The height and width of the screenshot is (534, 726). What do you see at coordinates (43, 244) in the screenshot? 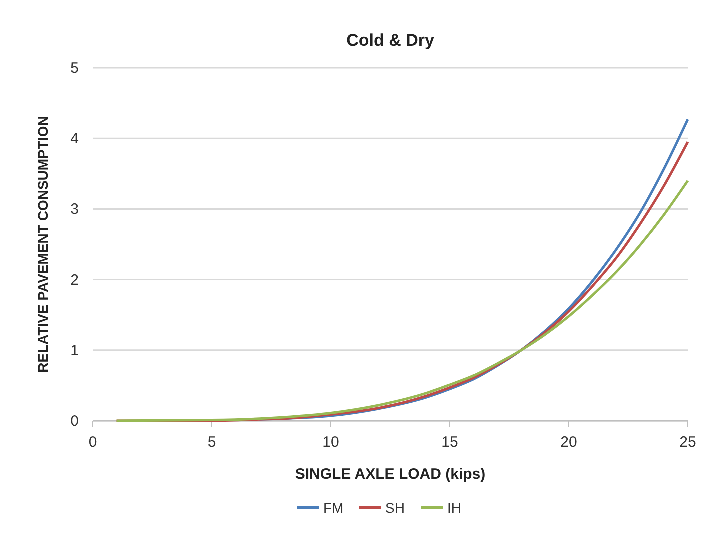
I see `y-axis-title: RELATIVE PAVEMENT CONSUMPTION` at bounding box center [43, 244].